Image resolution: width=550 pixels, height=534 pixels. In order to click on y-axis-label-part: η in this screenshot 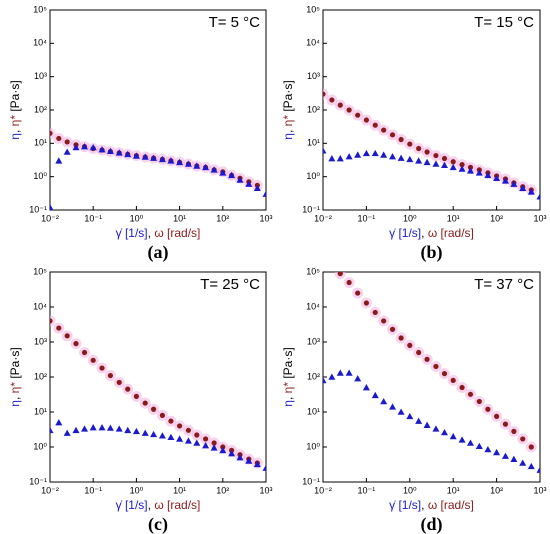, I will do `click(15, 136)`.